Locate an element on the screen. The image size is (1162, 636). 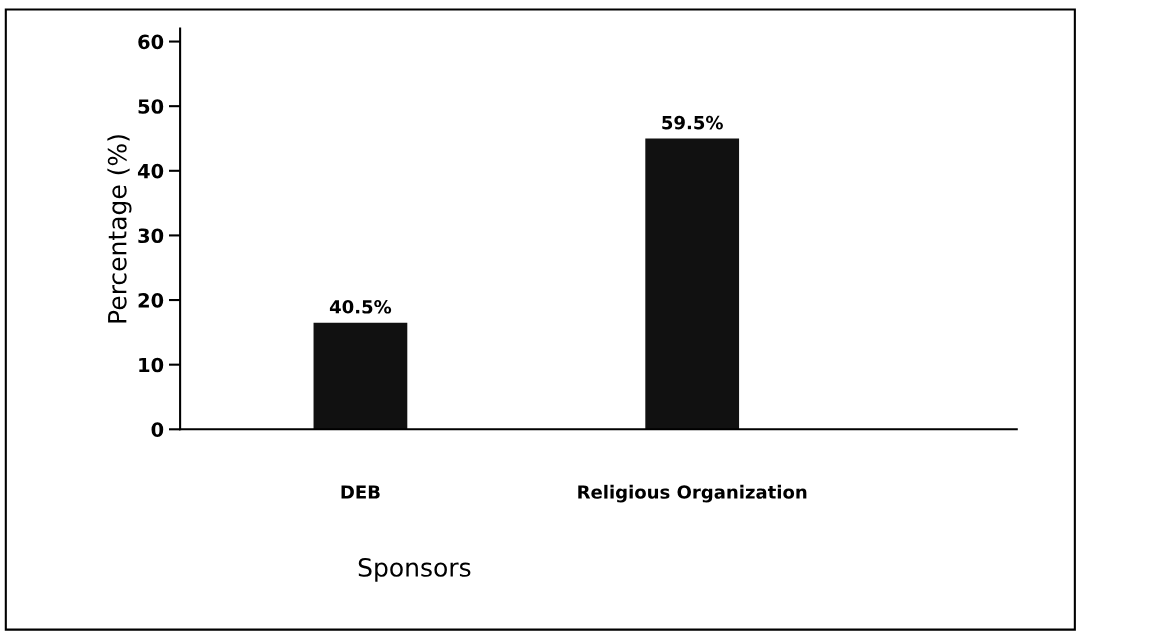
y-tick-label: 10 is located at coordinates (151, 365).